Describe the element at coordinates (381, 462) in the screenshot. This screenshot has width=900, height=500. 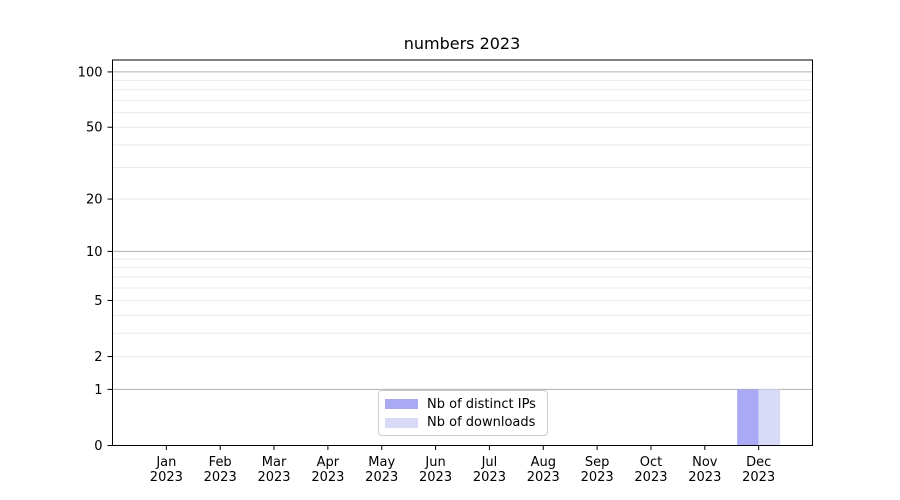
I see `x-tick-label-month: May` at that location.